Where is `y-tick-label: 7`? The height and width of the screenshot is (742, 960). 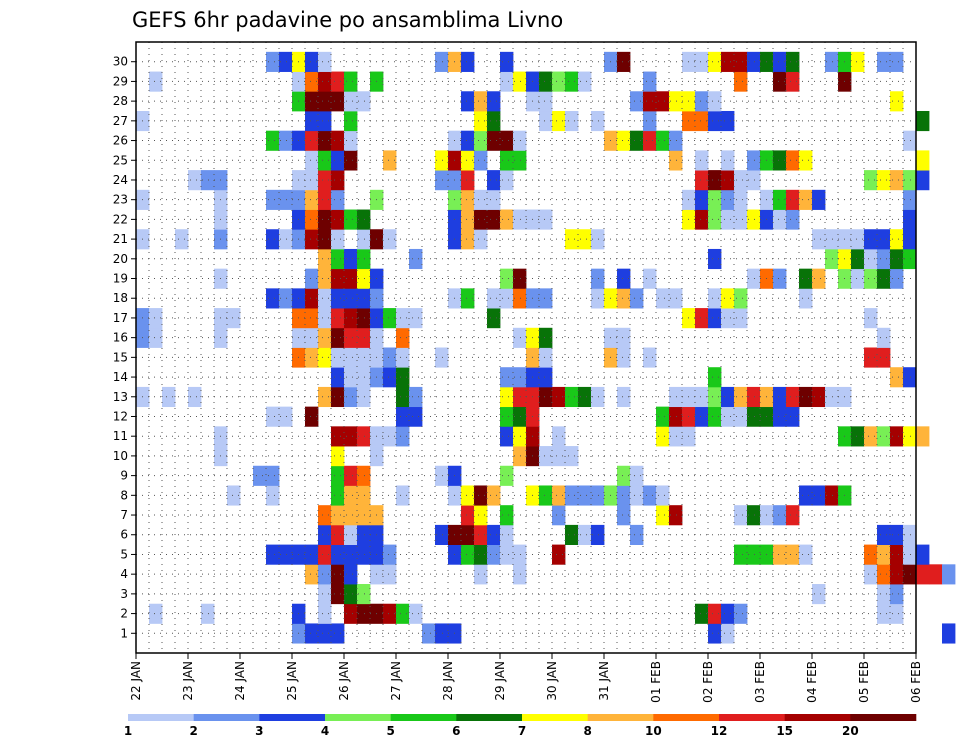
y-tick-label: 7 is located at coordinates (124, 515).